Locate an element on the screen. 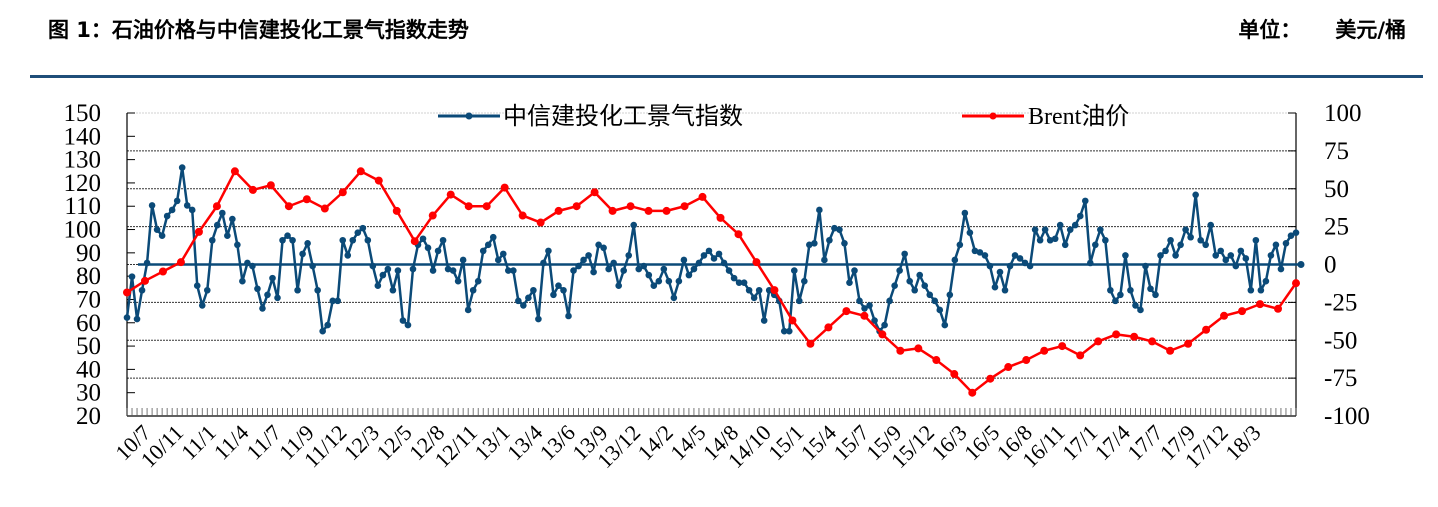 The width and height of the screenshot is (1438, 507). left-tick-label: 120 is located at coordinates (83, 183).